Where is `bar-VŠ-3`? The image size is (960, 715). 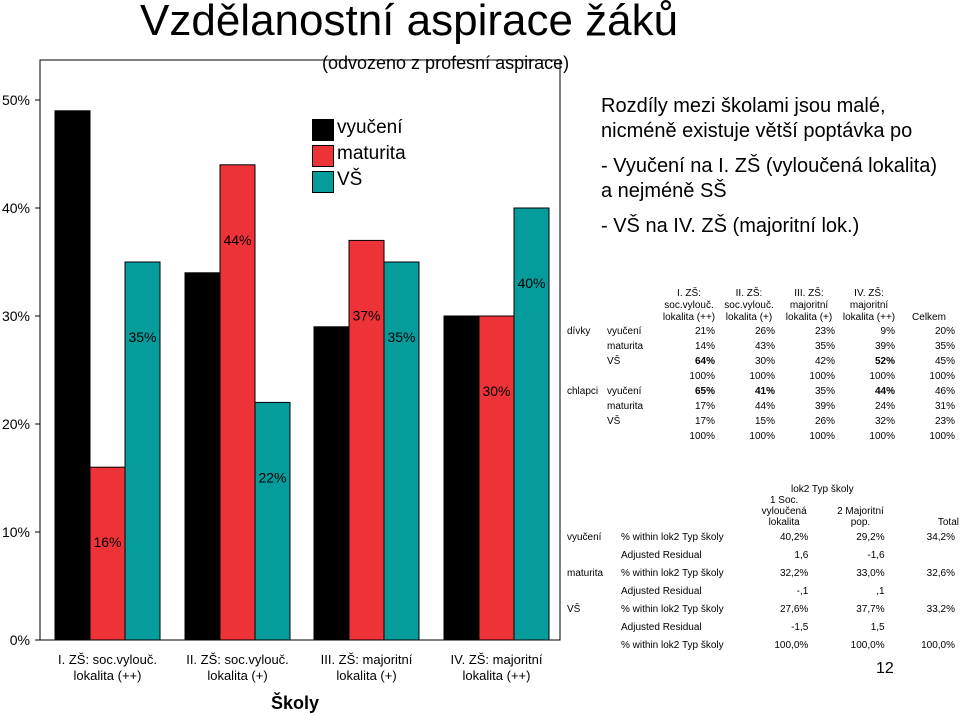 bar-VŠ-3 is located at coordinates (401, 451).